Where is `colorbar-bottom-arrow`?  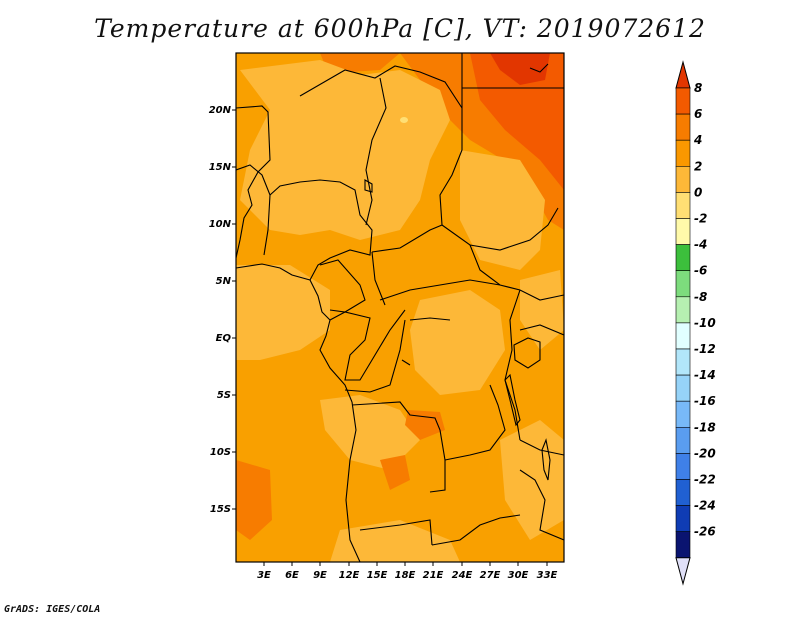
colorbar-bottom-arrow is located at coordinates (683, 571).